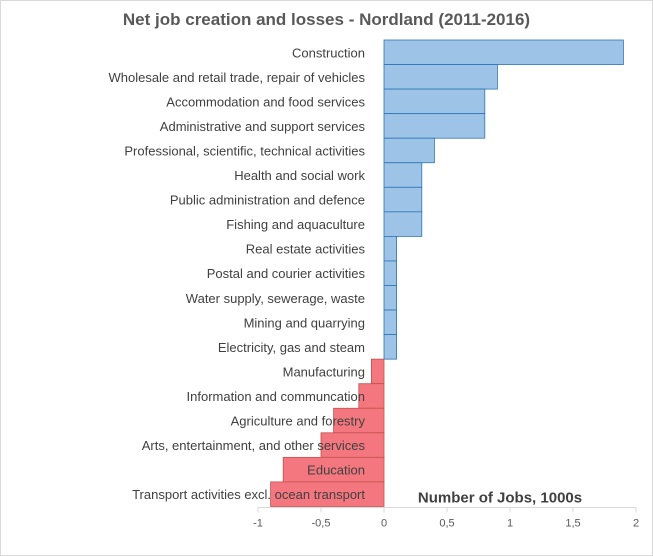 The height and width of the screenshot is (556, 653). I want to click on category-label: Real estate activities, so click(306, 249).